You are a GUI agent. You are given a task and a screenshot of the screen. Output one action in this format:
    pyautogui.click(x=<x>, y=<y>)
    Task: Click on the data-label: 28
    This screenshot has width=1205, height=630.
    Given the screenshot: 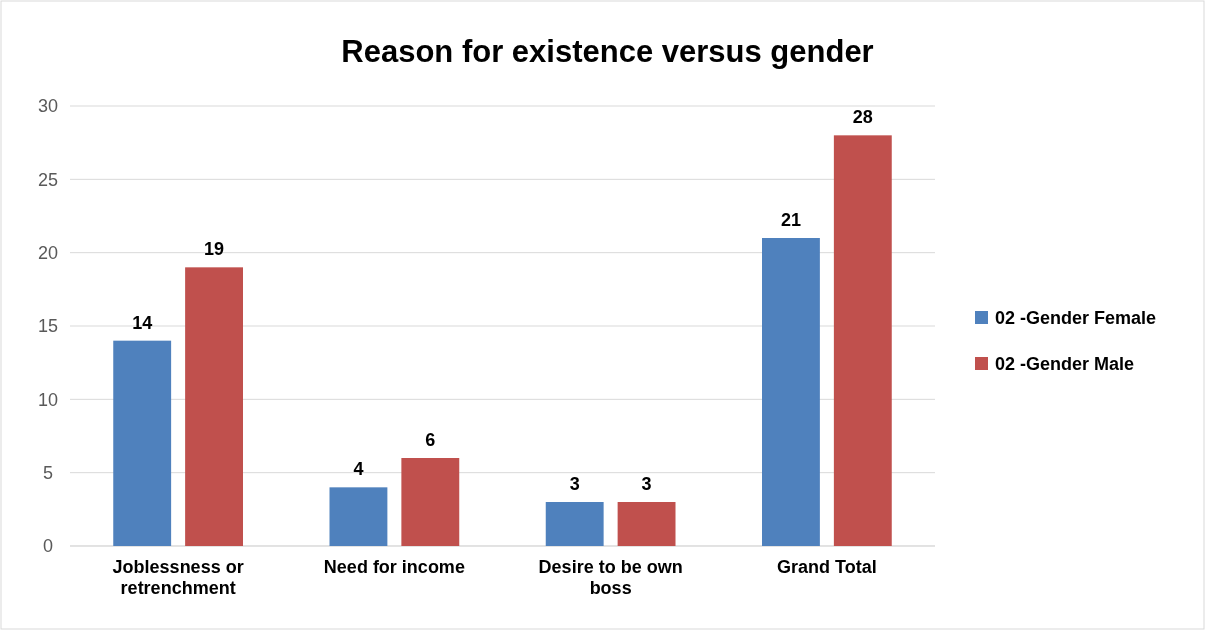 What is the action you would take?
    pyautogui.click(x=862, y=117)
    